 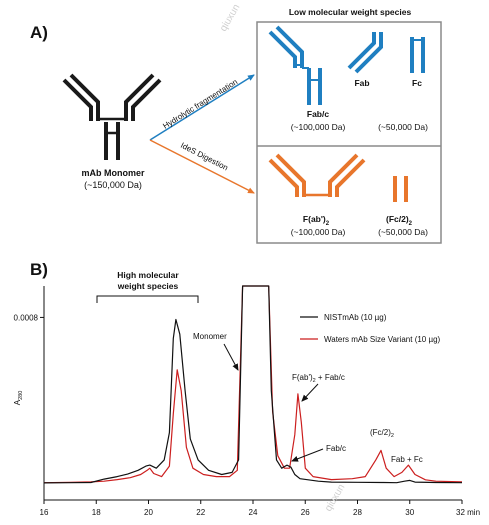 What do you see at coordinates (468, 512) in the screenshot?
I see `x-tick-label: 32 min` at bounding box center [468, 512].